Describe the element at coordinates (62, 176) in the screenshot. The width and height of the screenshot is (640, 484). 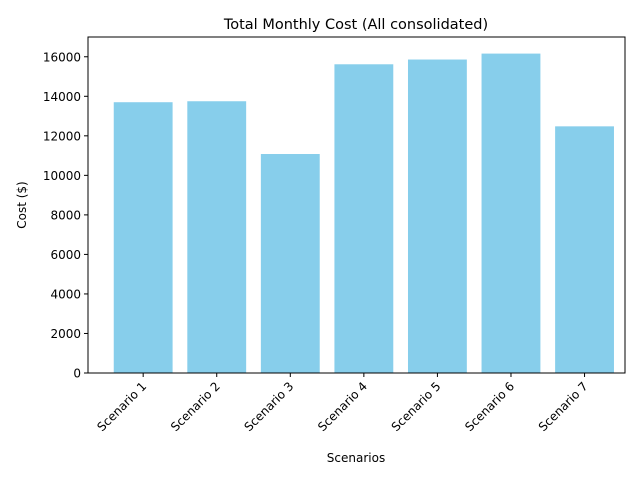
I see `y-tick-label: 10000` at that location.